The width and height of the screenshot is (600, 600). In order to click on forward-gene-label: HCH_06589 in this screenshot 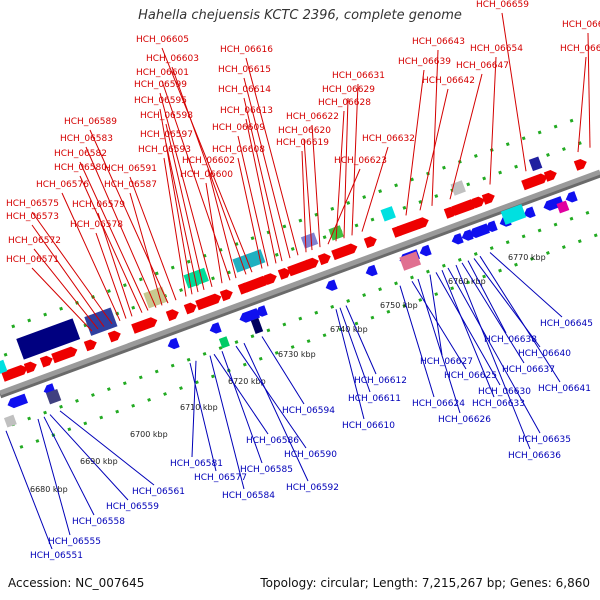, I will do `click(90, 122)`.